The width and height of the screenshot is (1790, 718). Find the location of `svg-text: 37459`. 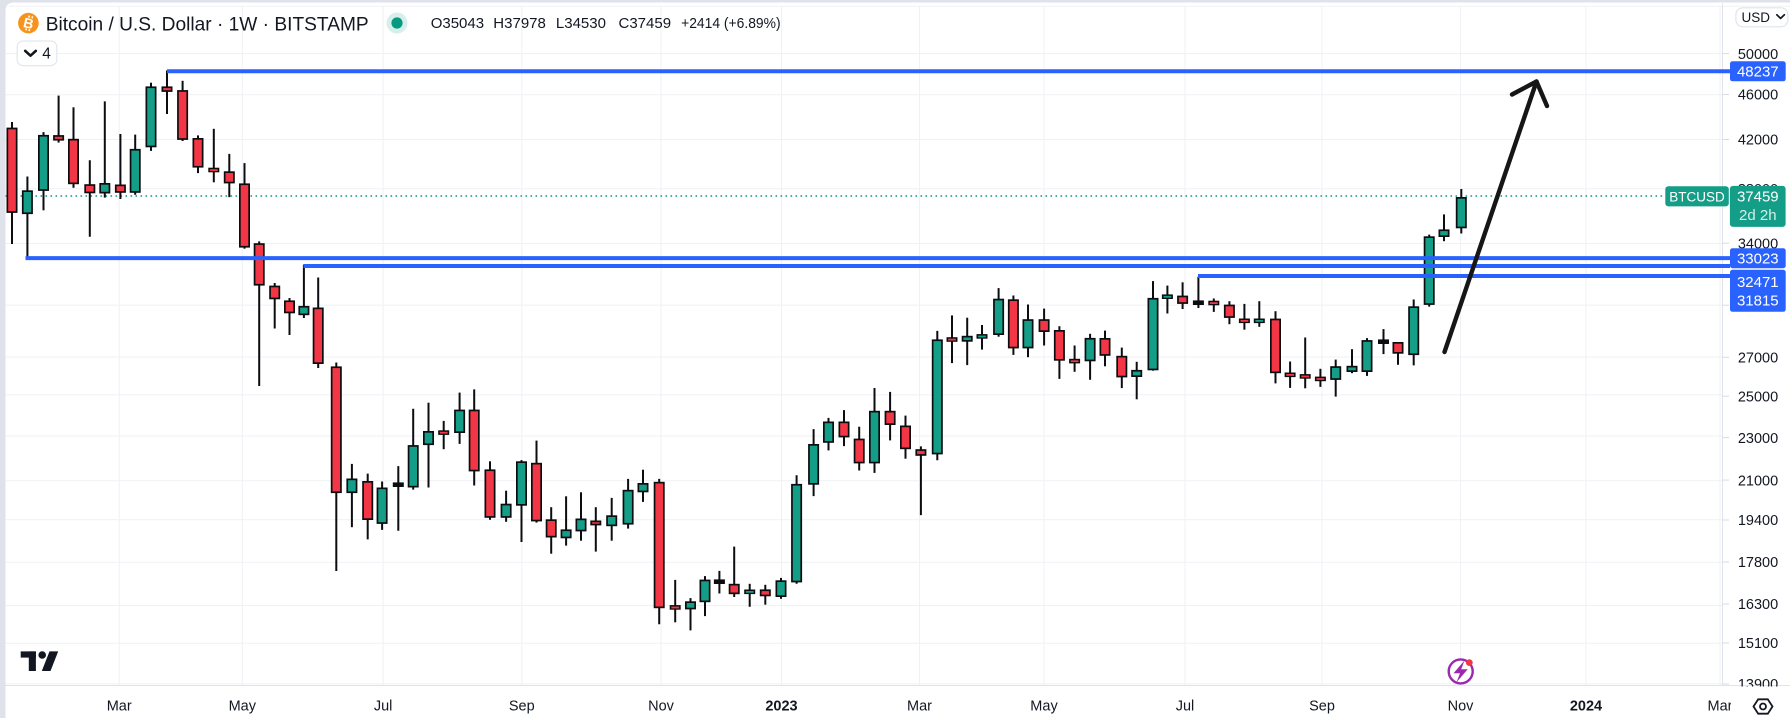

svg-text: 37459 is located at coordinates (1758, 196).